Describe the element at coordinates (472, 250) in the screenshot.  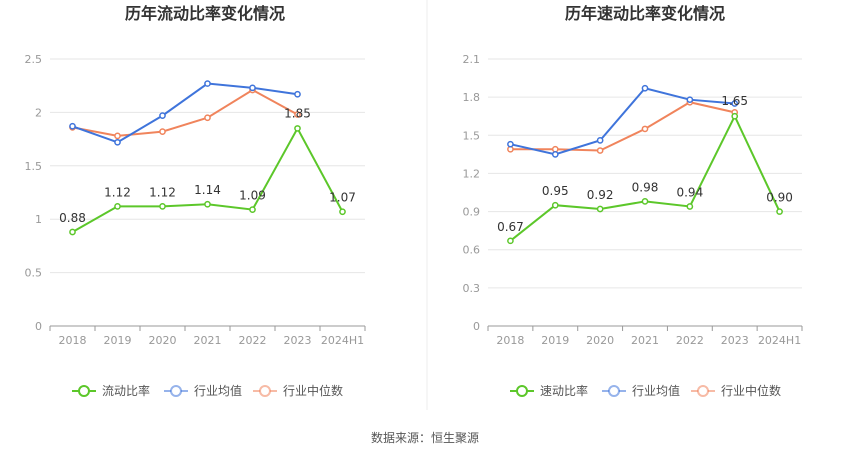
I see `y-tick-label: 0.6` at that location.